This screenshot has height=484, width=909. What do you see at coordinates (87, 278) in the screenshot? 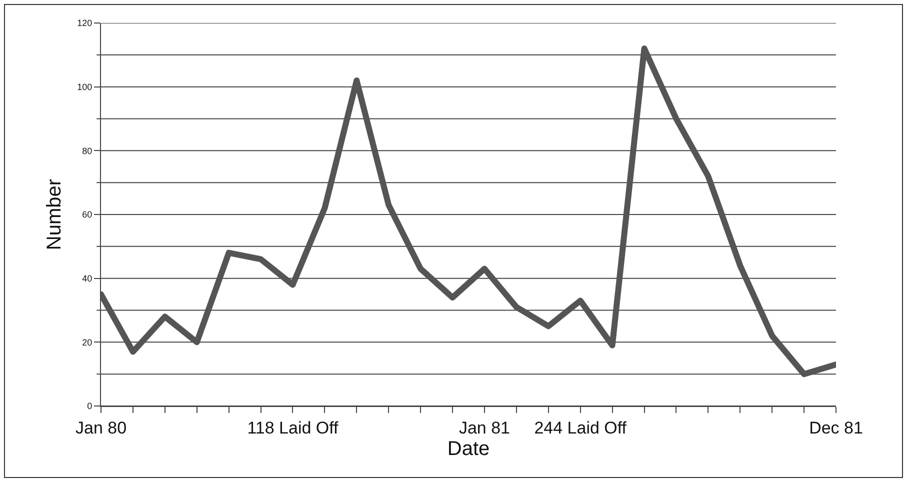
I see `y-tick-label: 40` at bounding box center [87, 278].